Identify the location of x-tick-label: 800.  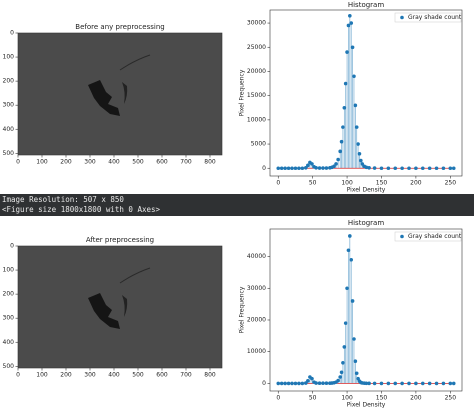
(210, 162).